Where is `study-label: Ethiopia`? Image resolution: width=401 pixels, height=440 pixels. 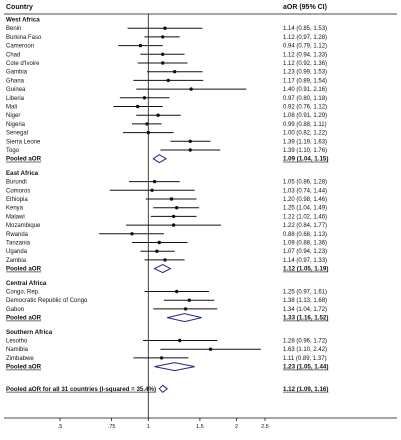 study-label: Ethiopia is located at coordinates (17, 200).